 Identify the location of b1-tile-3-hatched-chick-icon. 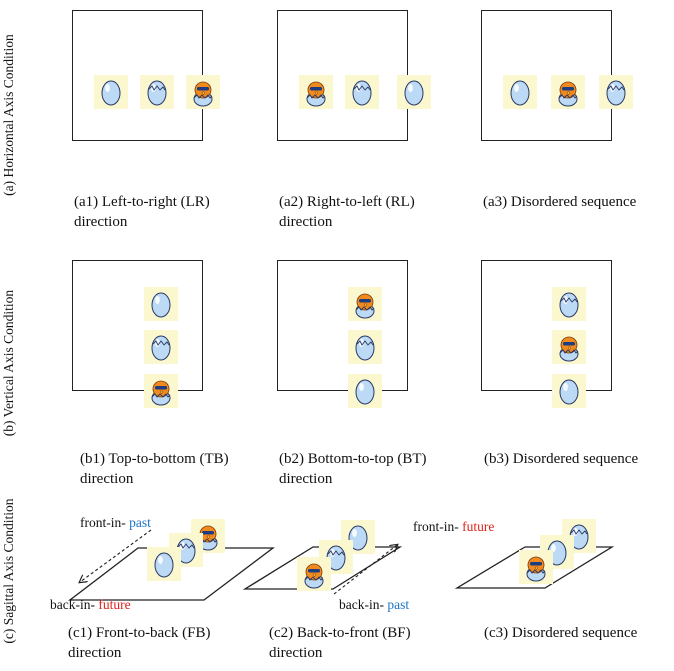
(161, 391).